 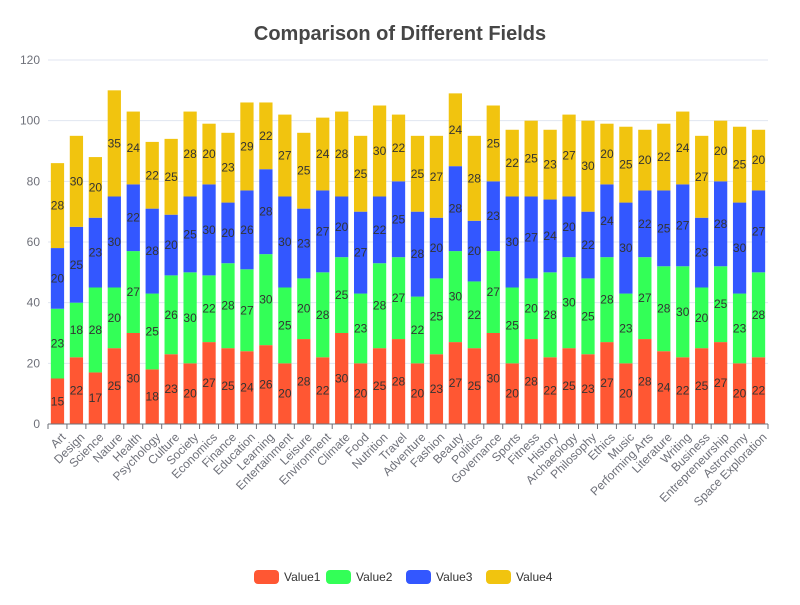 I want to click on bar-stack-psychology: 18 25 28 22, so click(x=152, y=282).